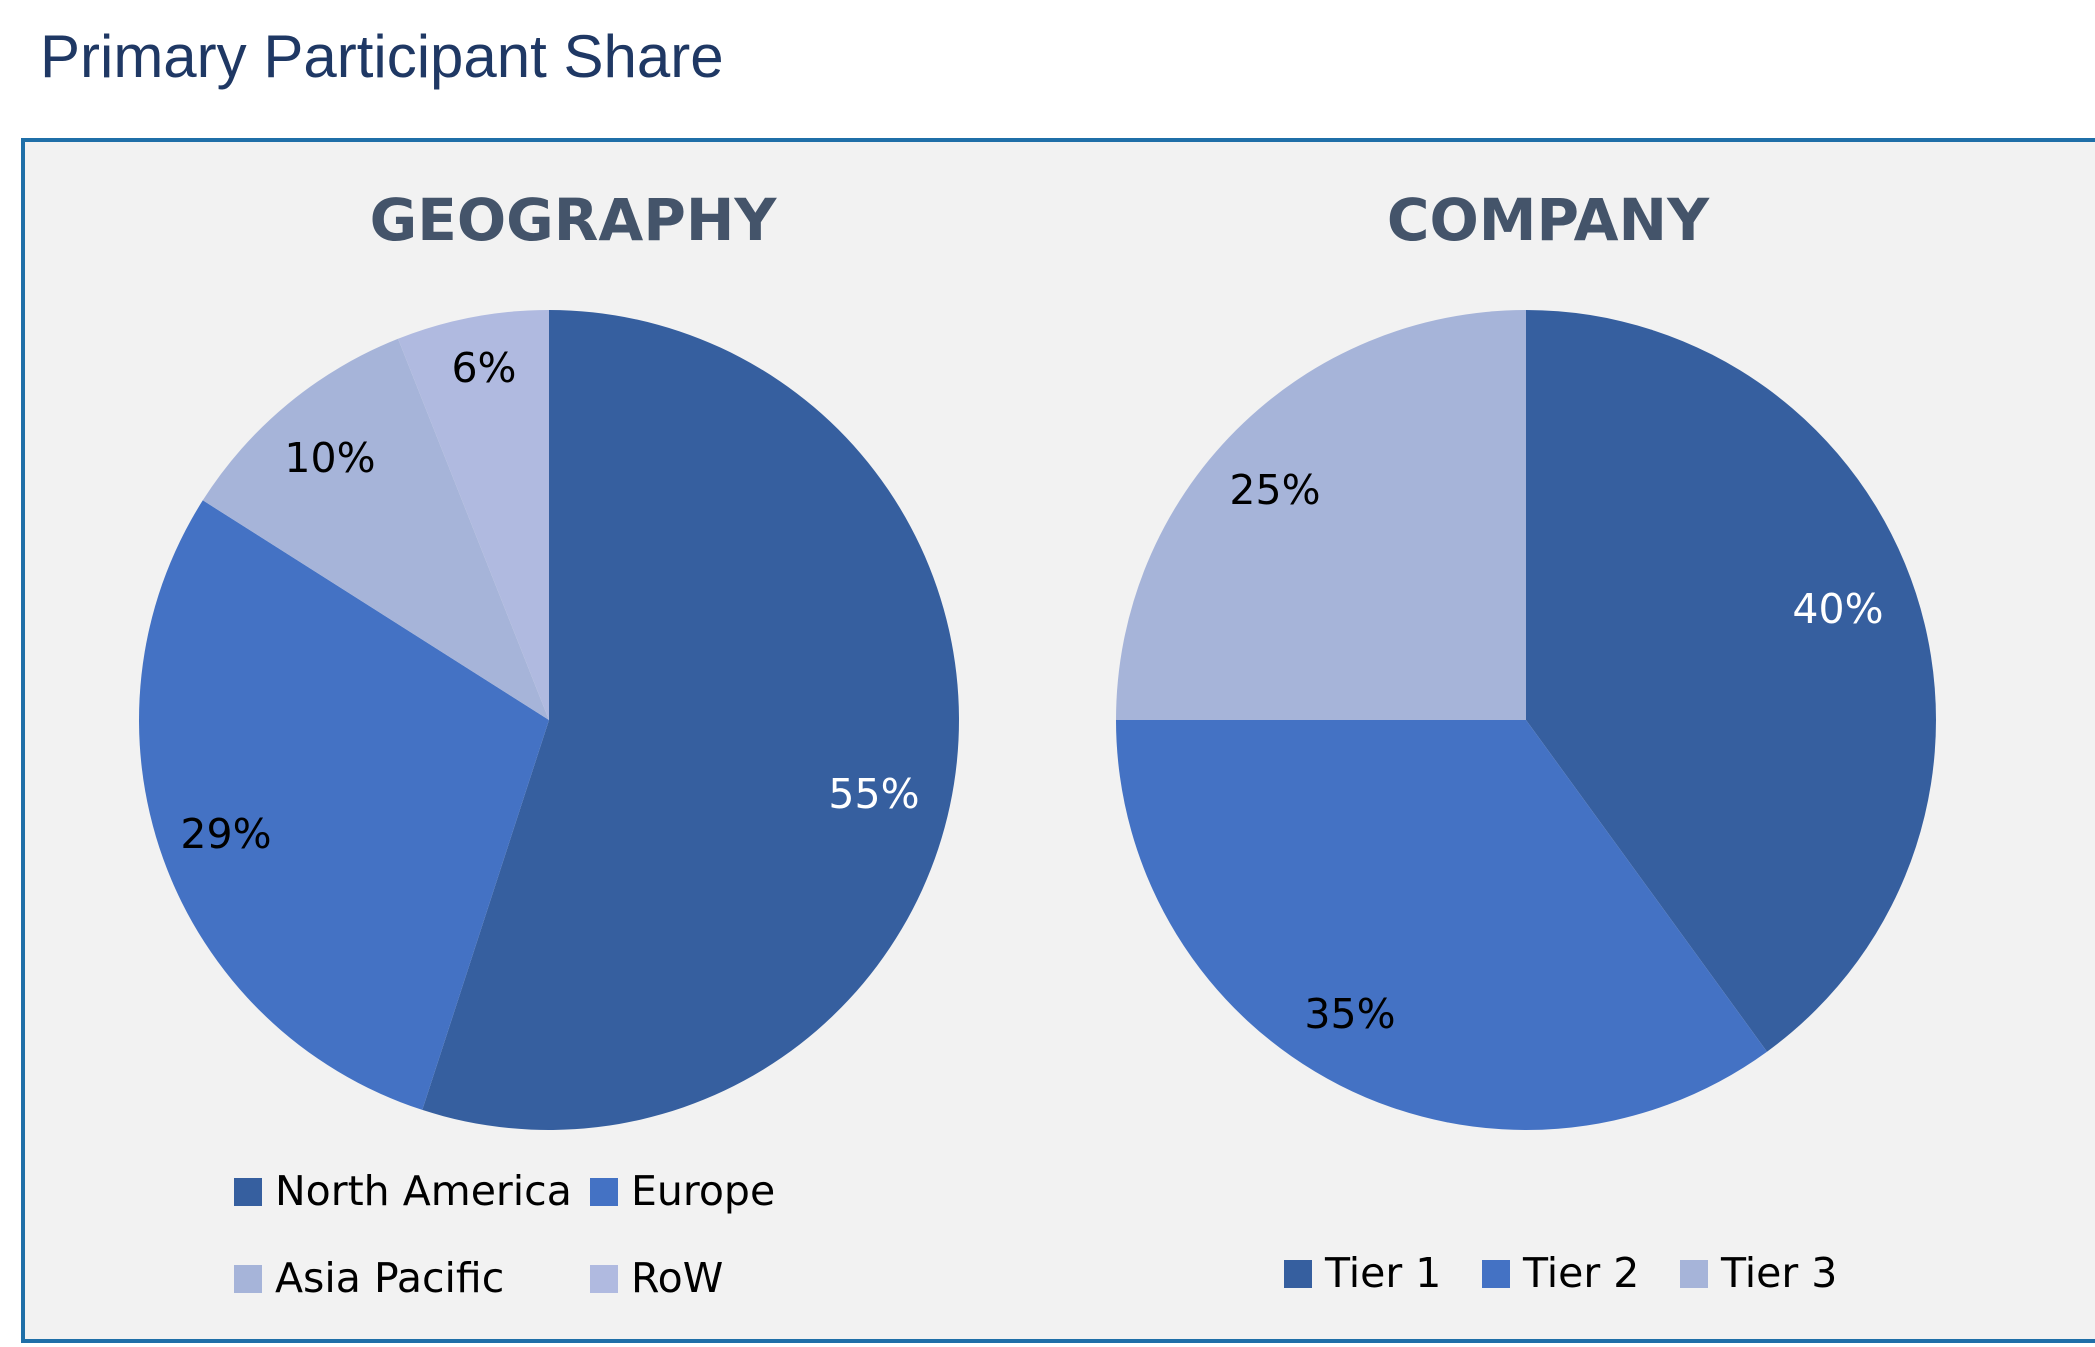 The image size is (2095, 1347). I want to click on company-legend-label-tier-3: Tier 3, so click(1778, 1273).